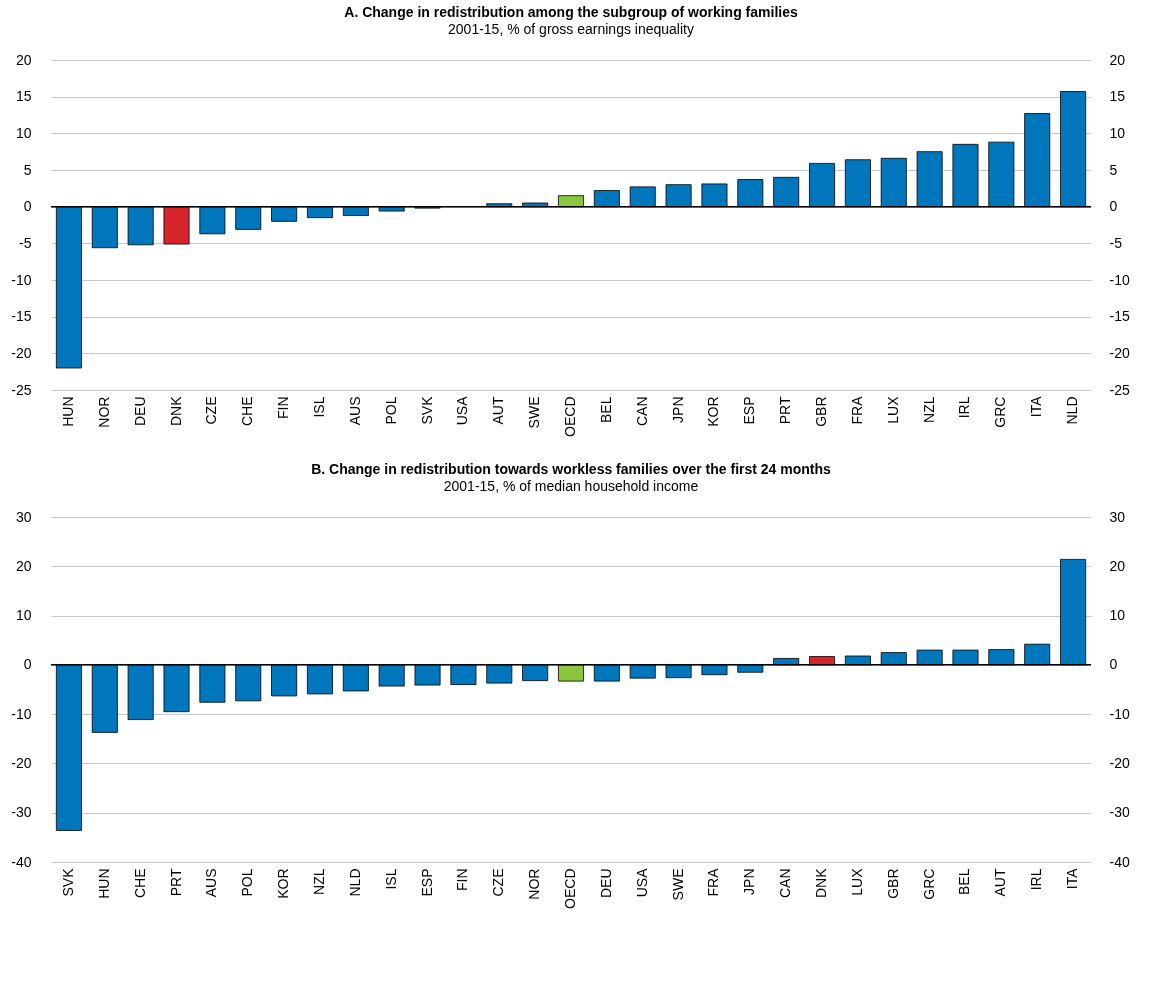  What do you see at coordinates (23, 96) in the screenshot?
I see `y-tick-label: 15` at bounding box center [23, 96].